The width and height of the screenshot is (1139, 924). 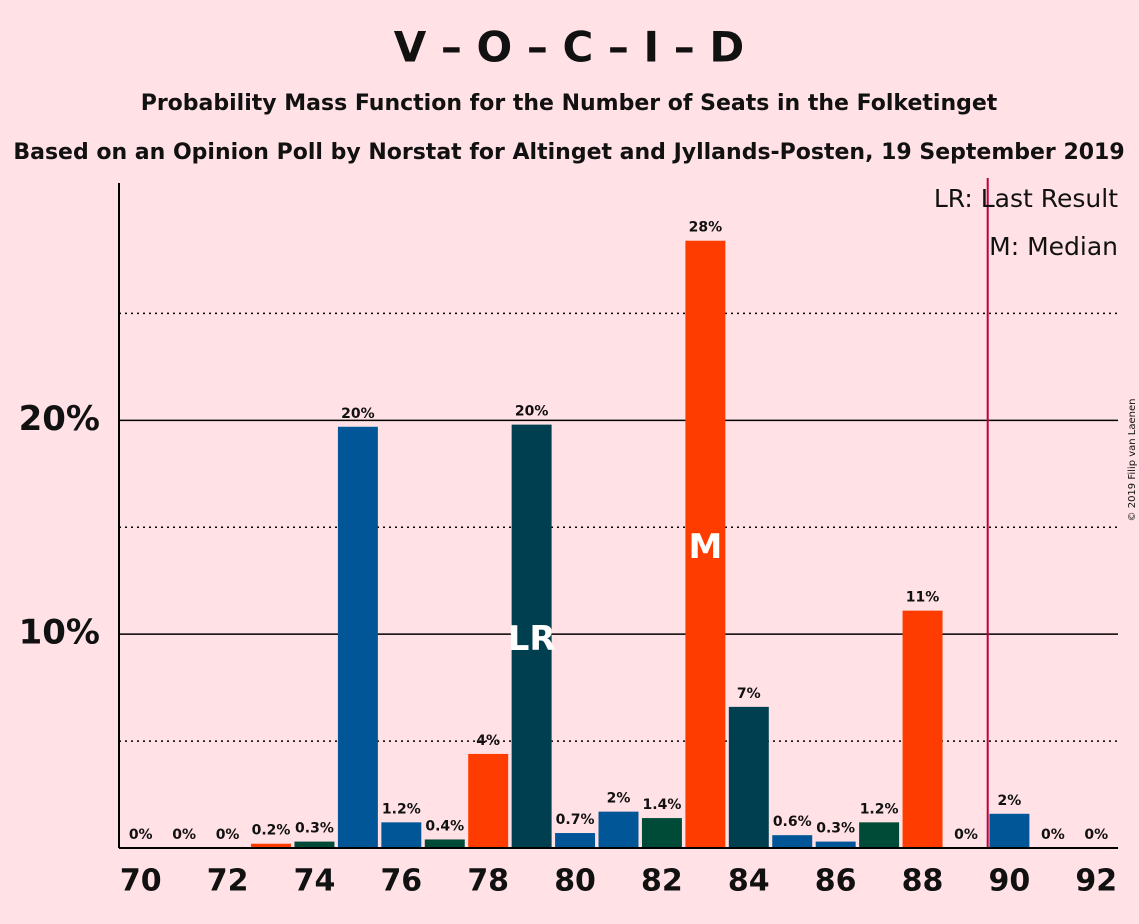 What do you see at coordinates (836, 881) in the screenshot?
I see `x-tick-label: 86` at bounding box center [836, 881].